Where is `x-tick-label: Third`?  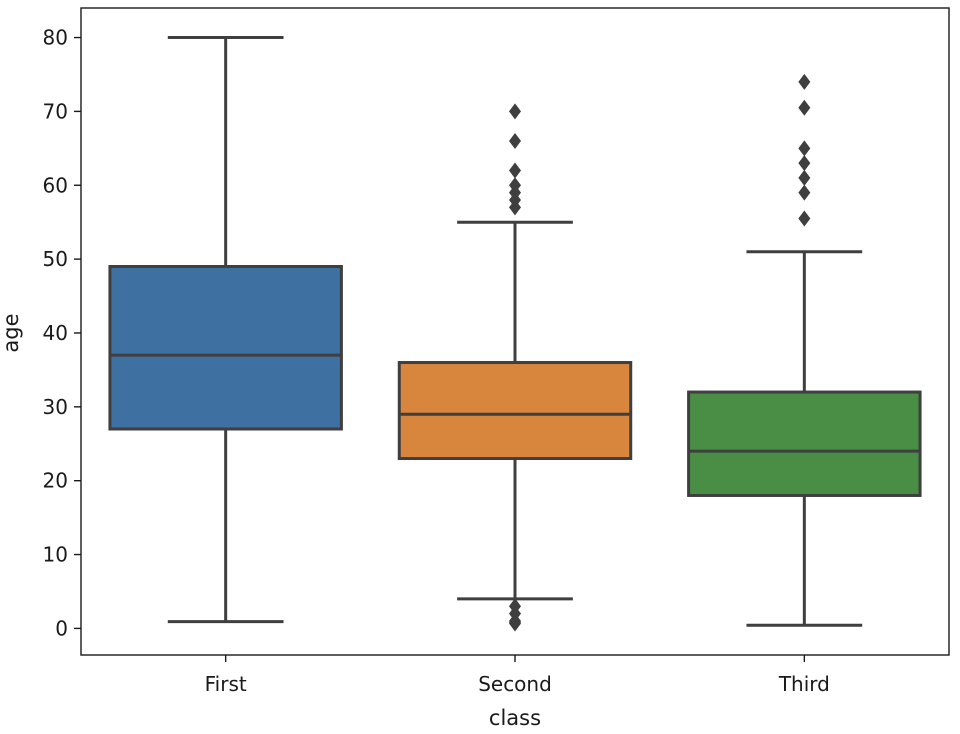
x-tick-label: Third is located at coordinates (804, 684).